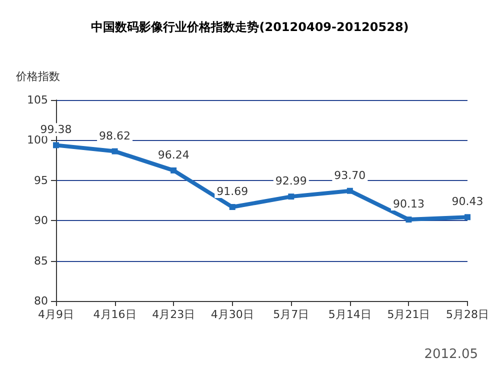 Image resolution: width=500 pixels, height=375 pixels. I want to click on x-tick-label: 5月7日, so click(291, 314).